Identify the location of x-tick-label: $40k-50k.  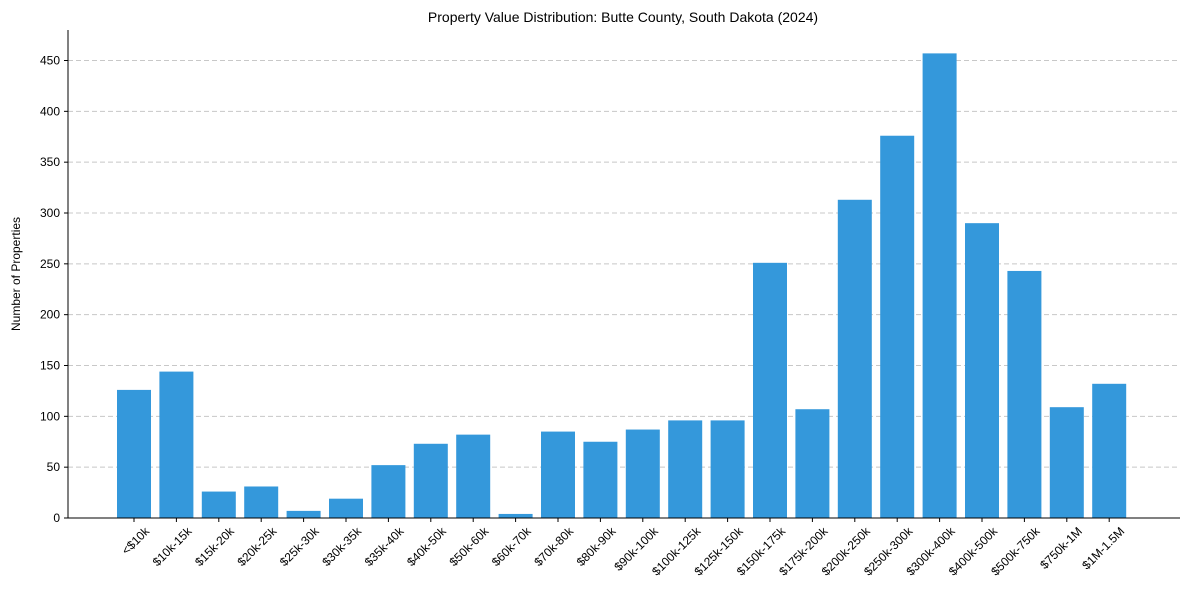
(427, 547).